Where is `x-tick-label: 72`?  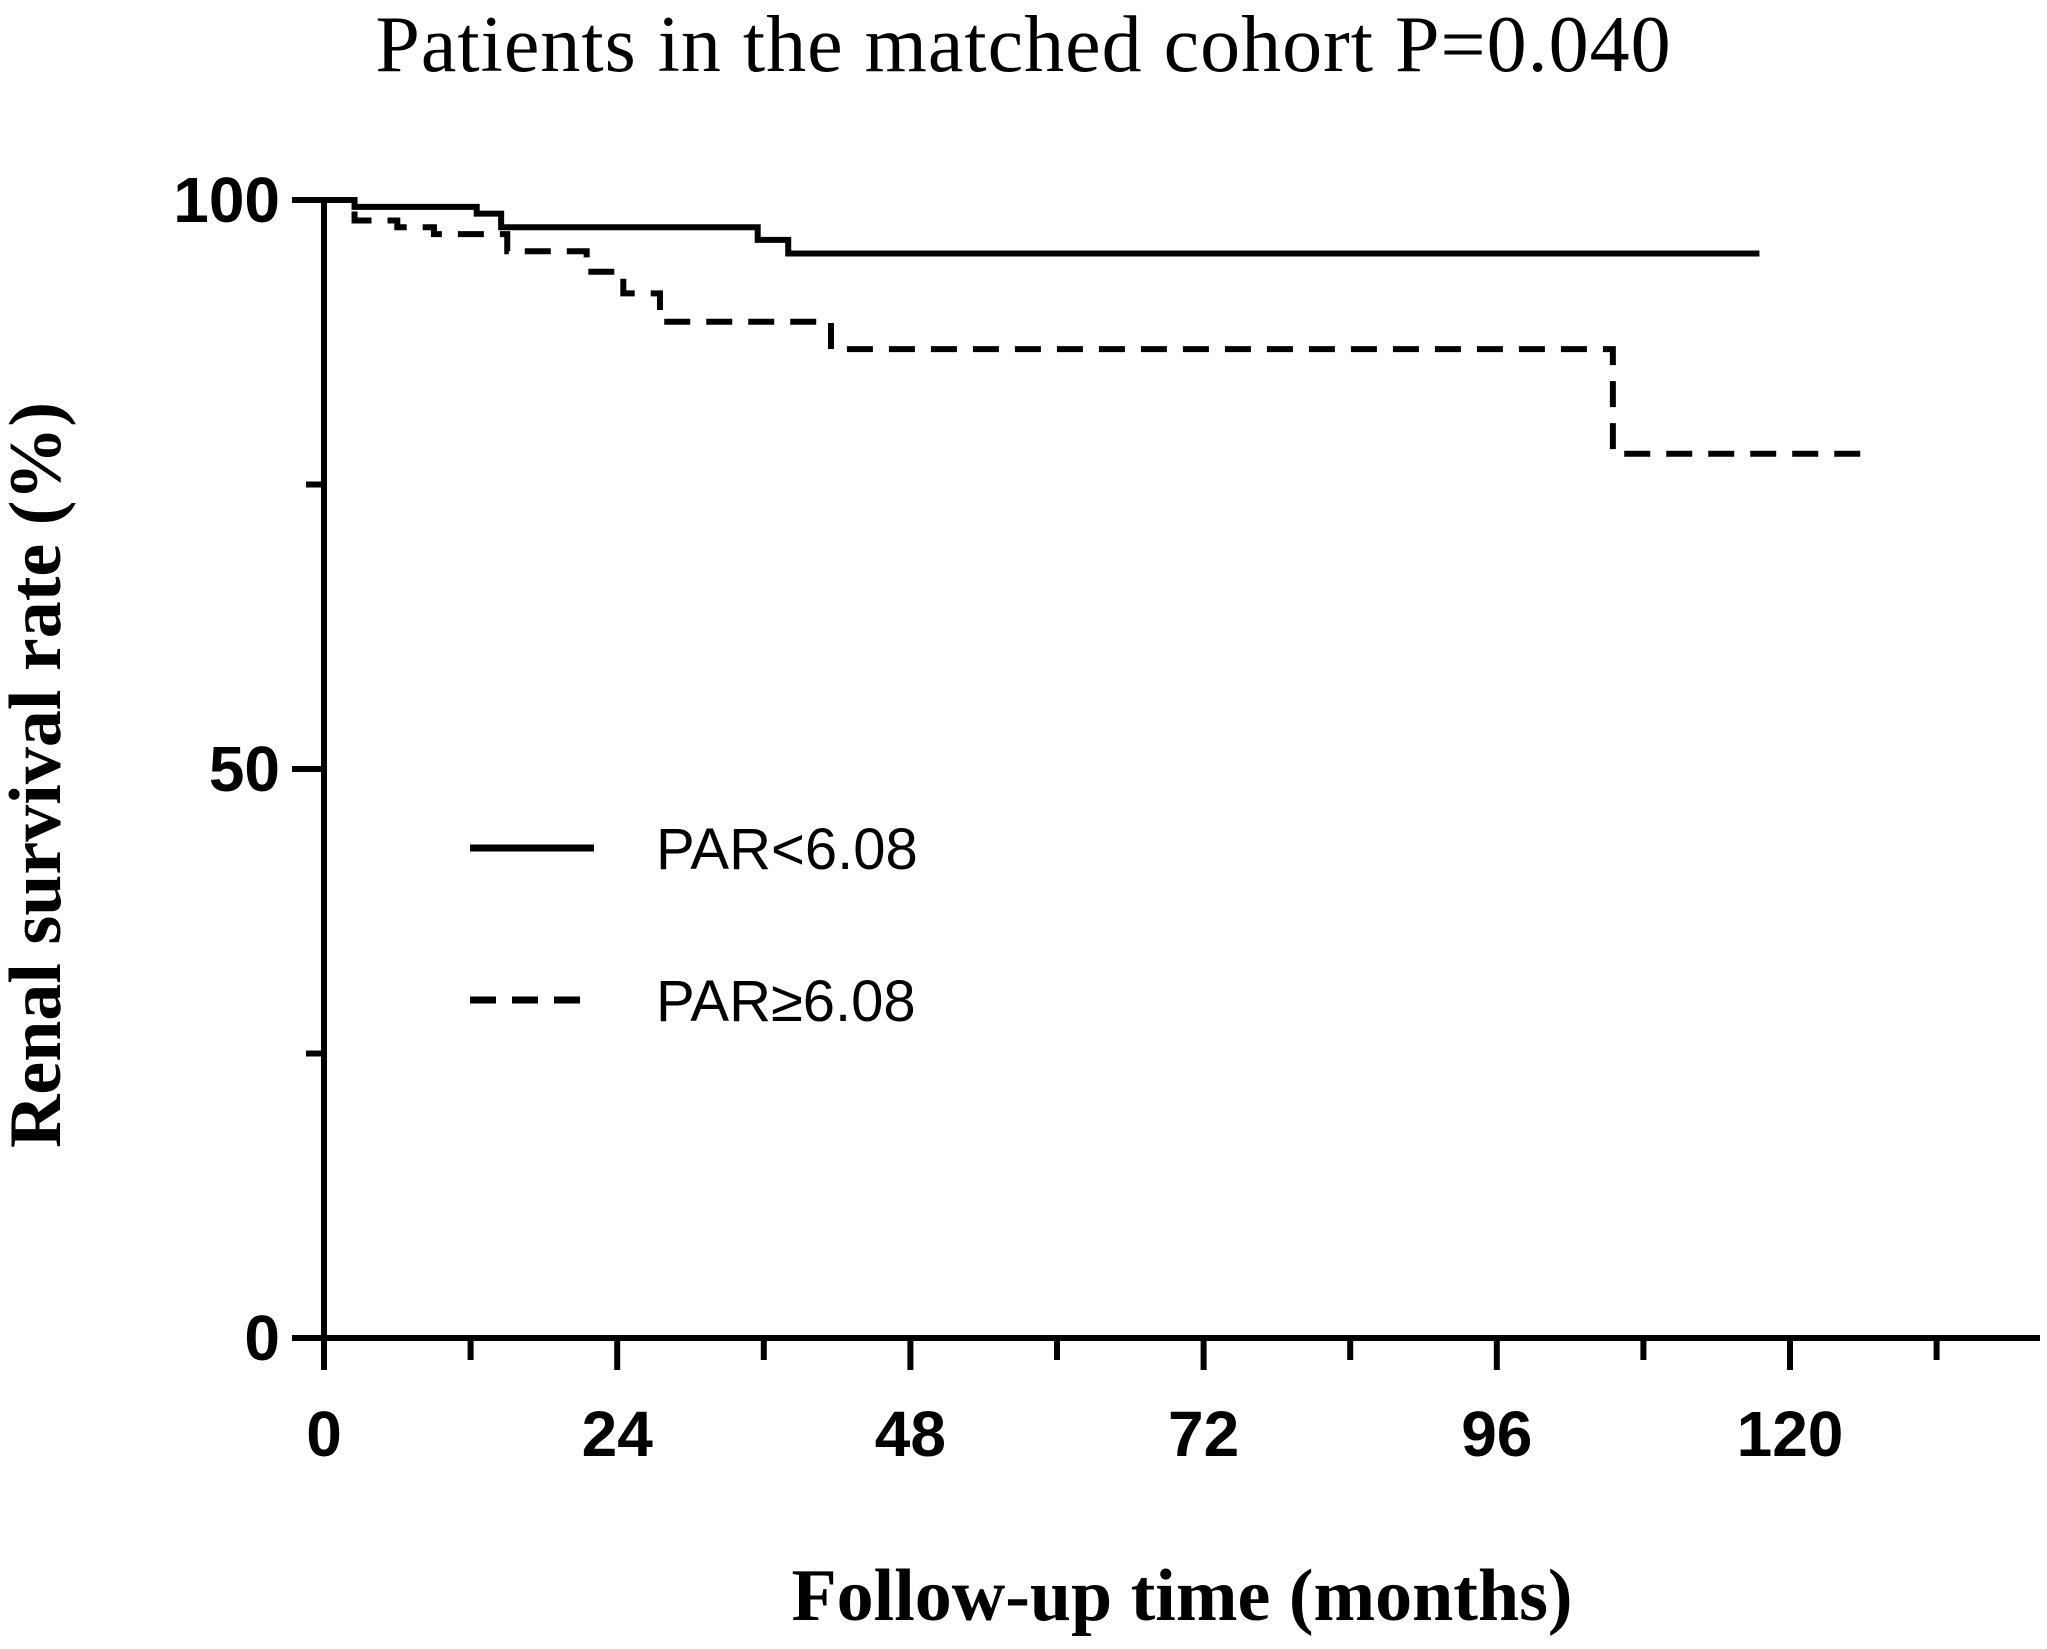 x-tick-label: 72 is located at coordinates (1203, 1434).